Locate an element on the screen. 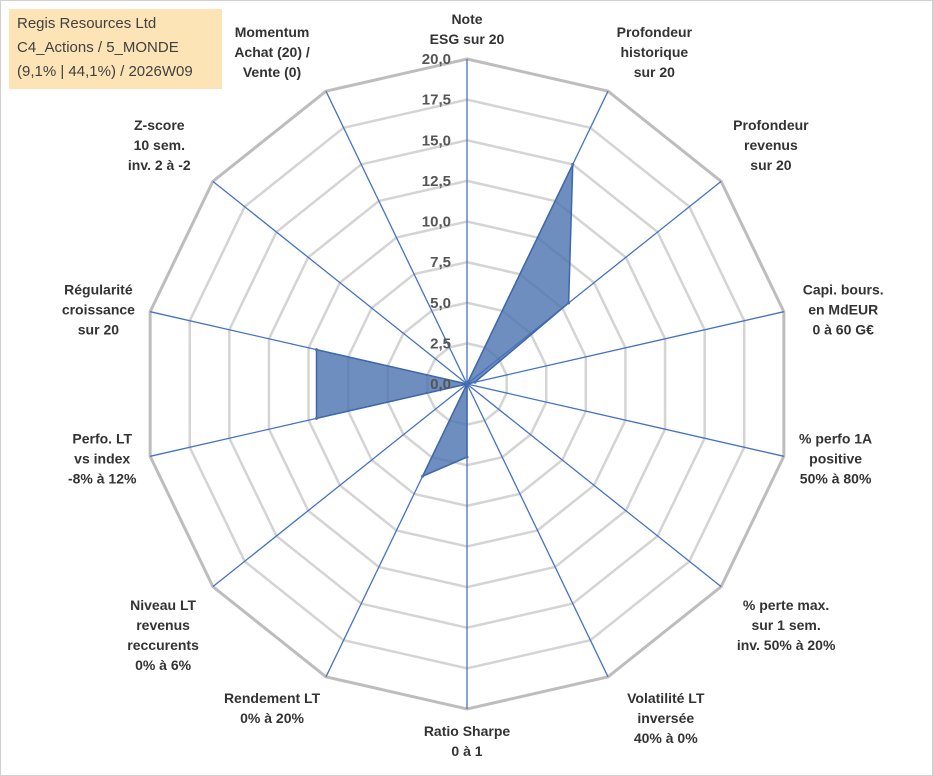 The height and width of the screenshot is (776, 933). axis-label-11-line-1: croissance is located at coordinates (98, 309).